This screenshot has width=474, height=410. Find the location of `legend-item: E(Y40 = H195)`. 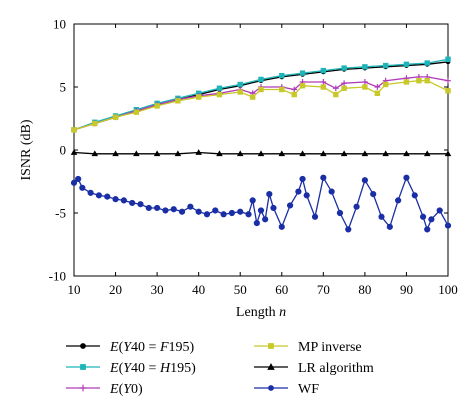

legend-item: E(Y40 = H195) is located at coordinates (131, 368).